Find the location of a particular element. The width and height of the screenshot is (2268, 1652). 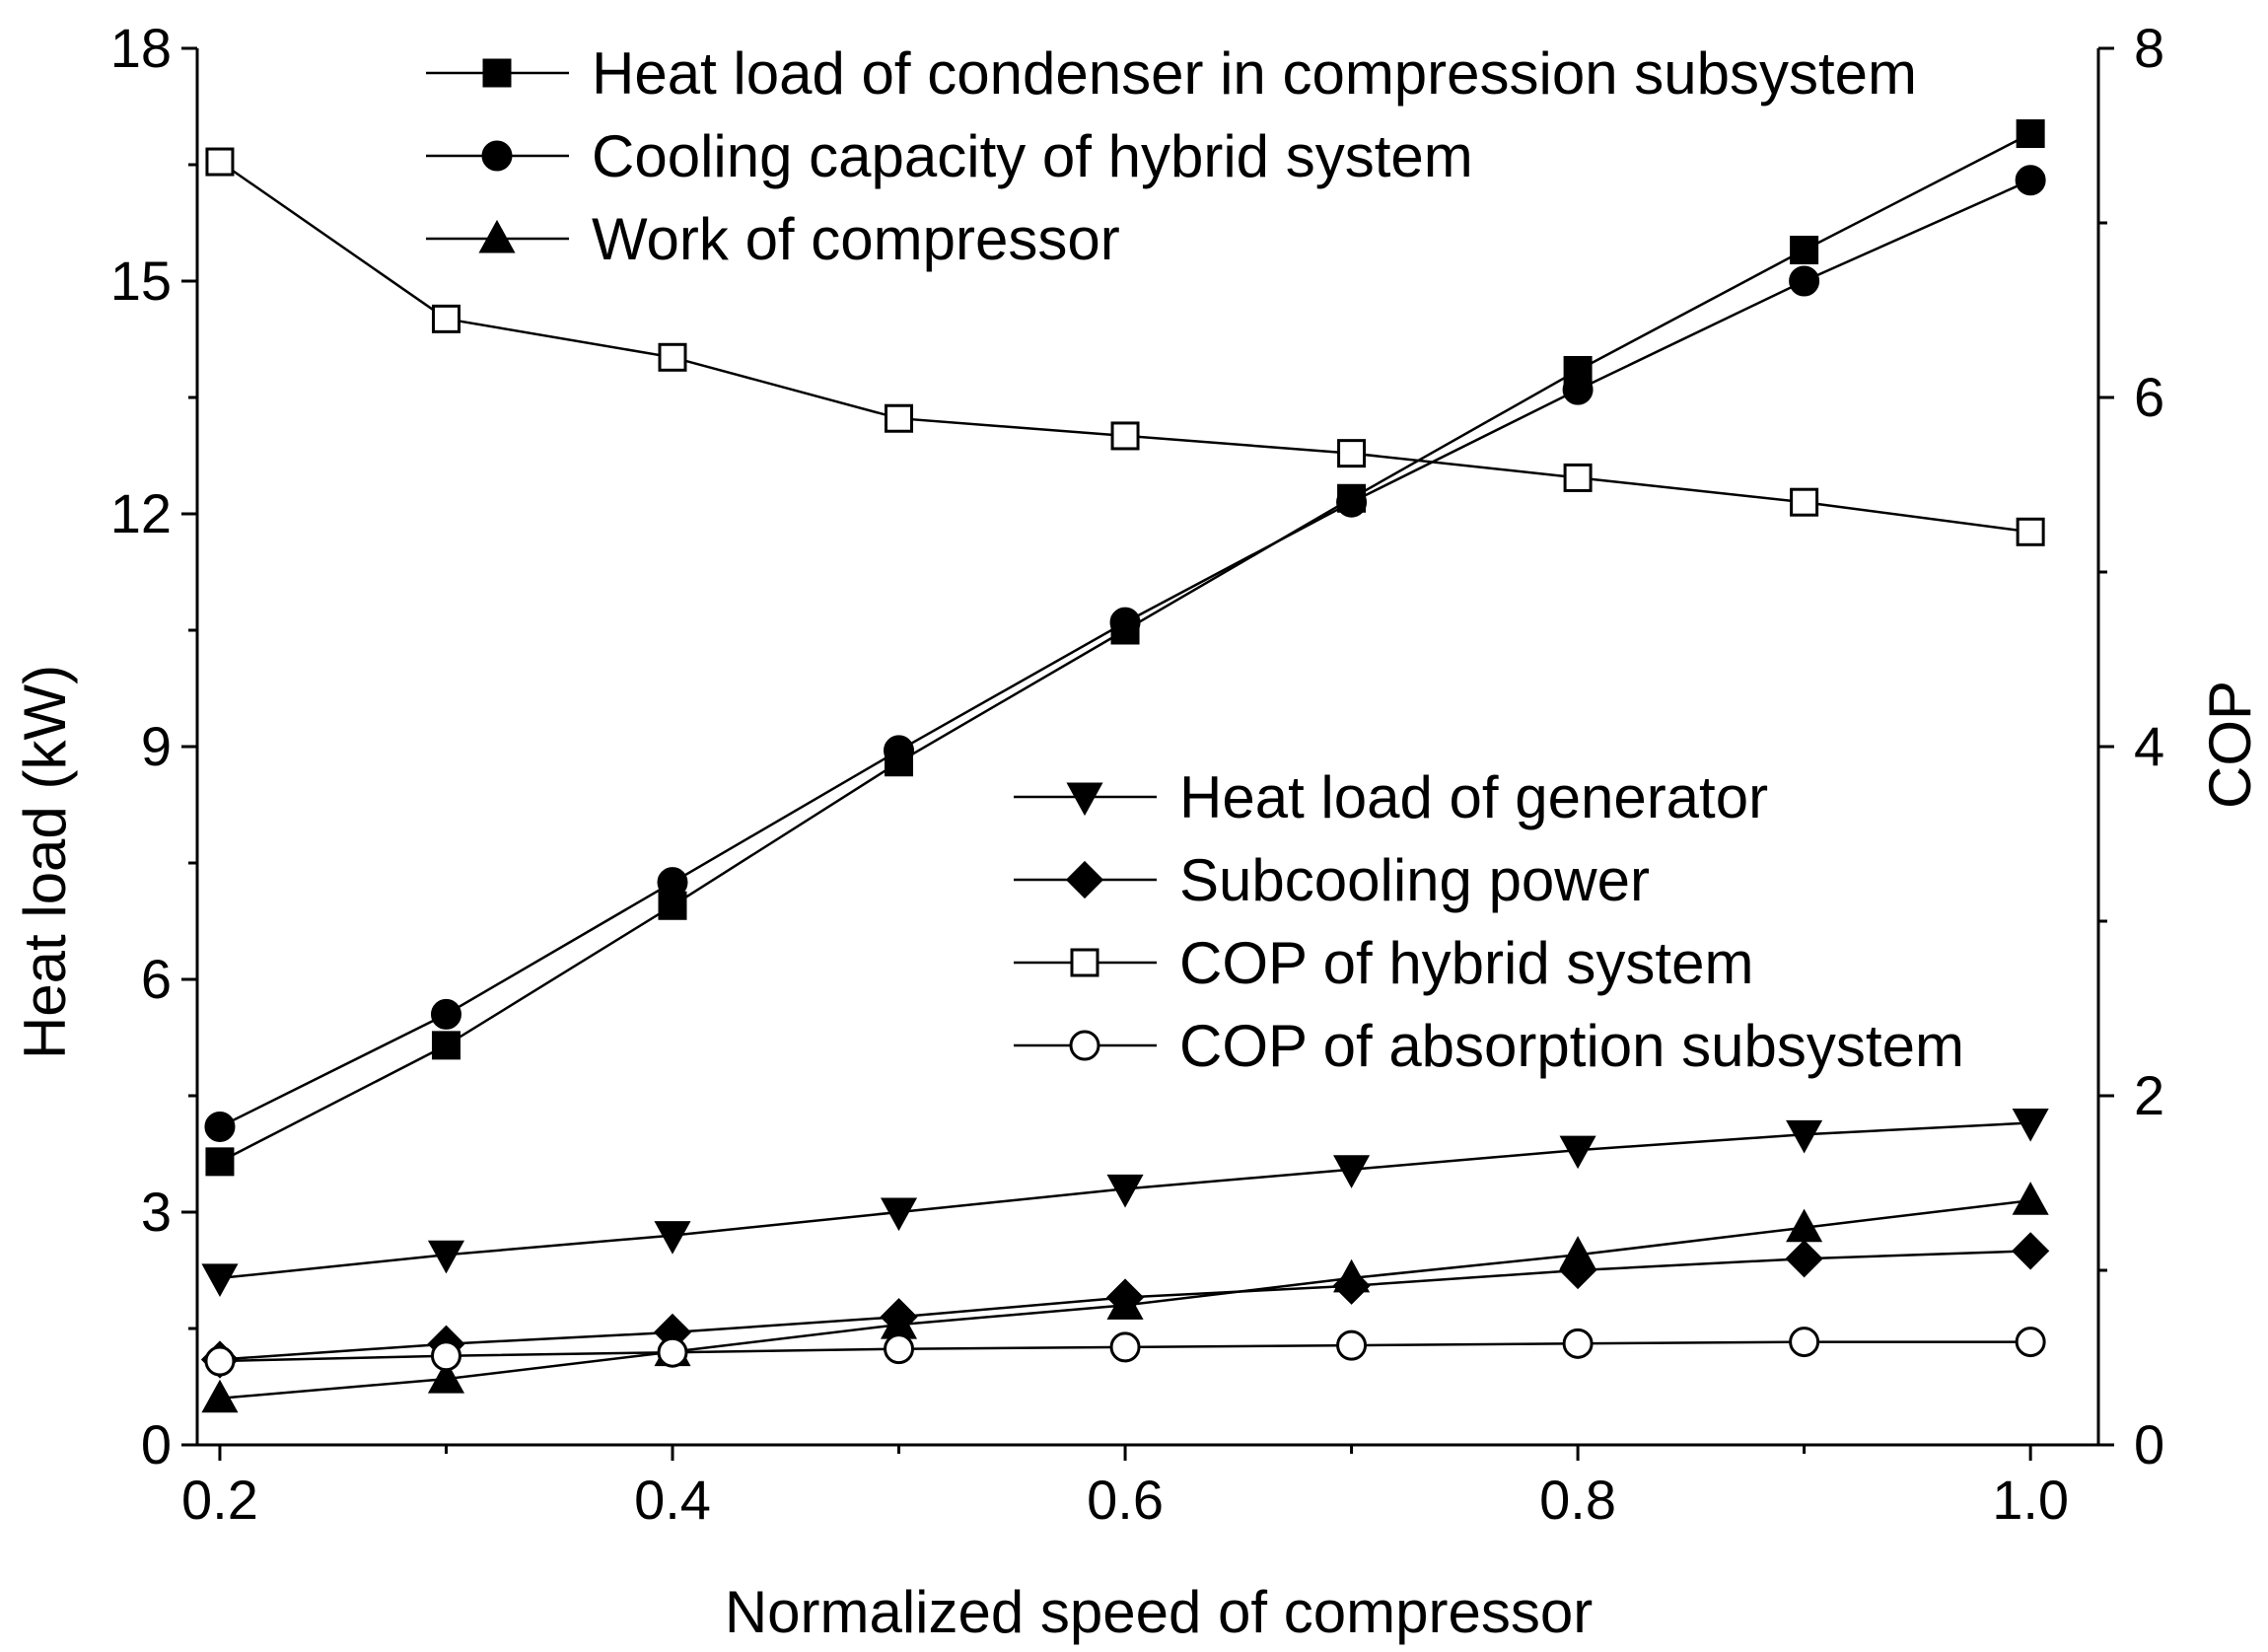

legend-item-cop-of-hybrid-system: COP of hybrid system is located at coordinates (1383, 963).